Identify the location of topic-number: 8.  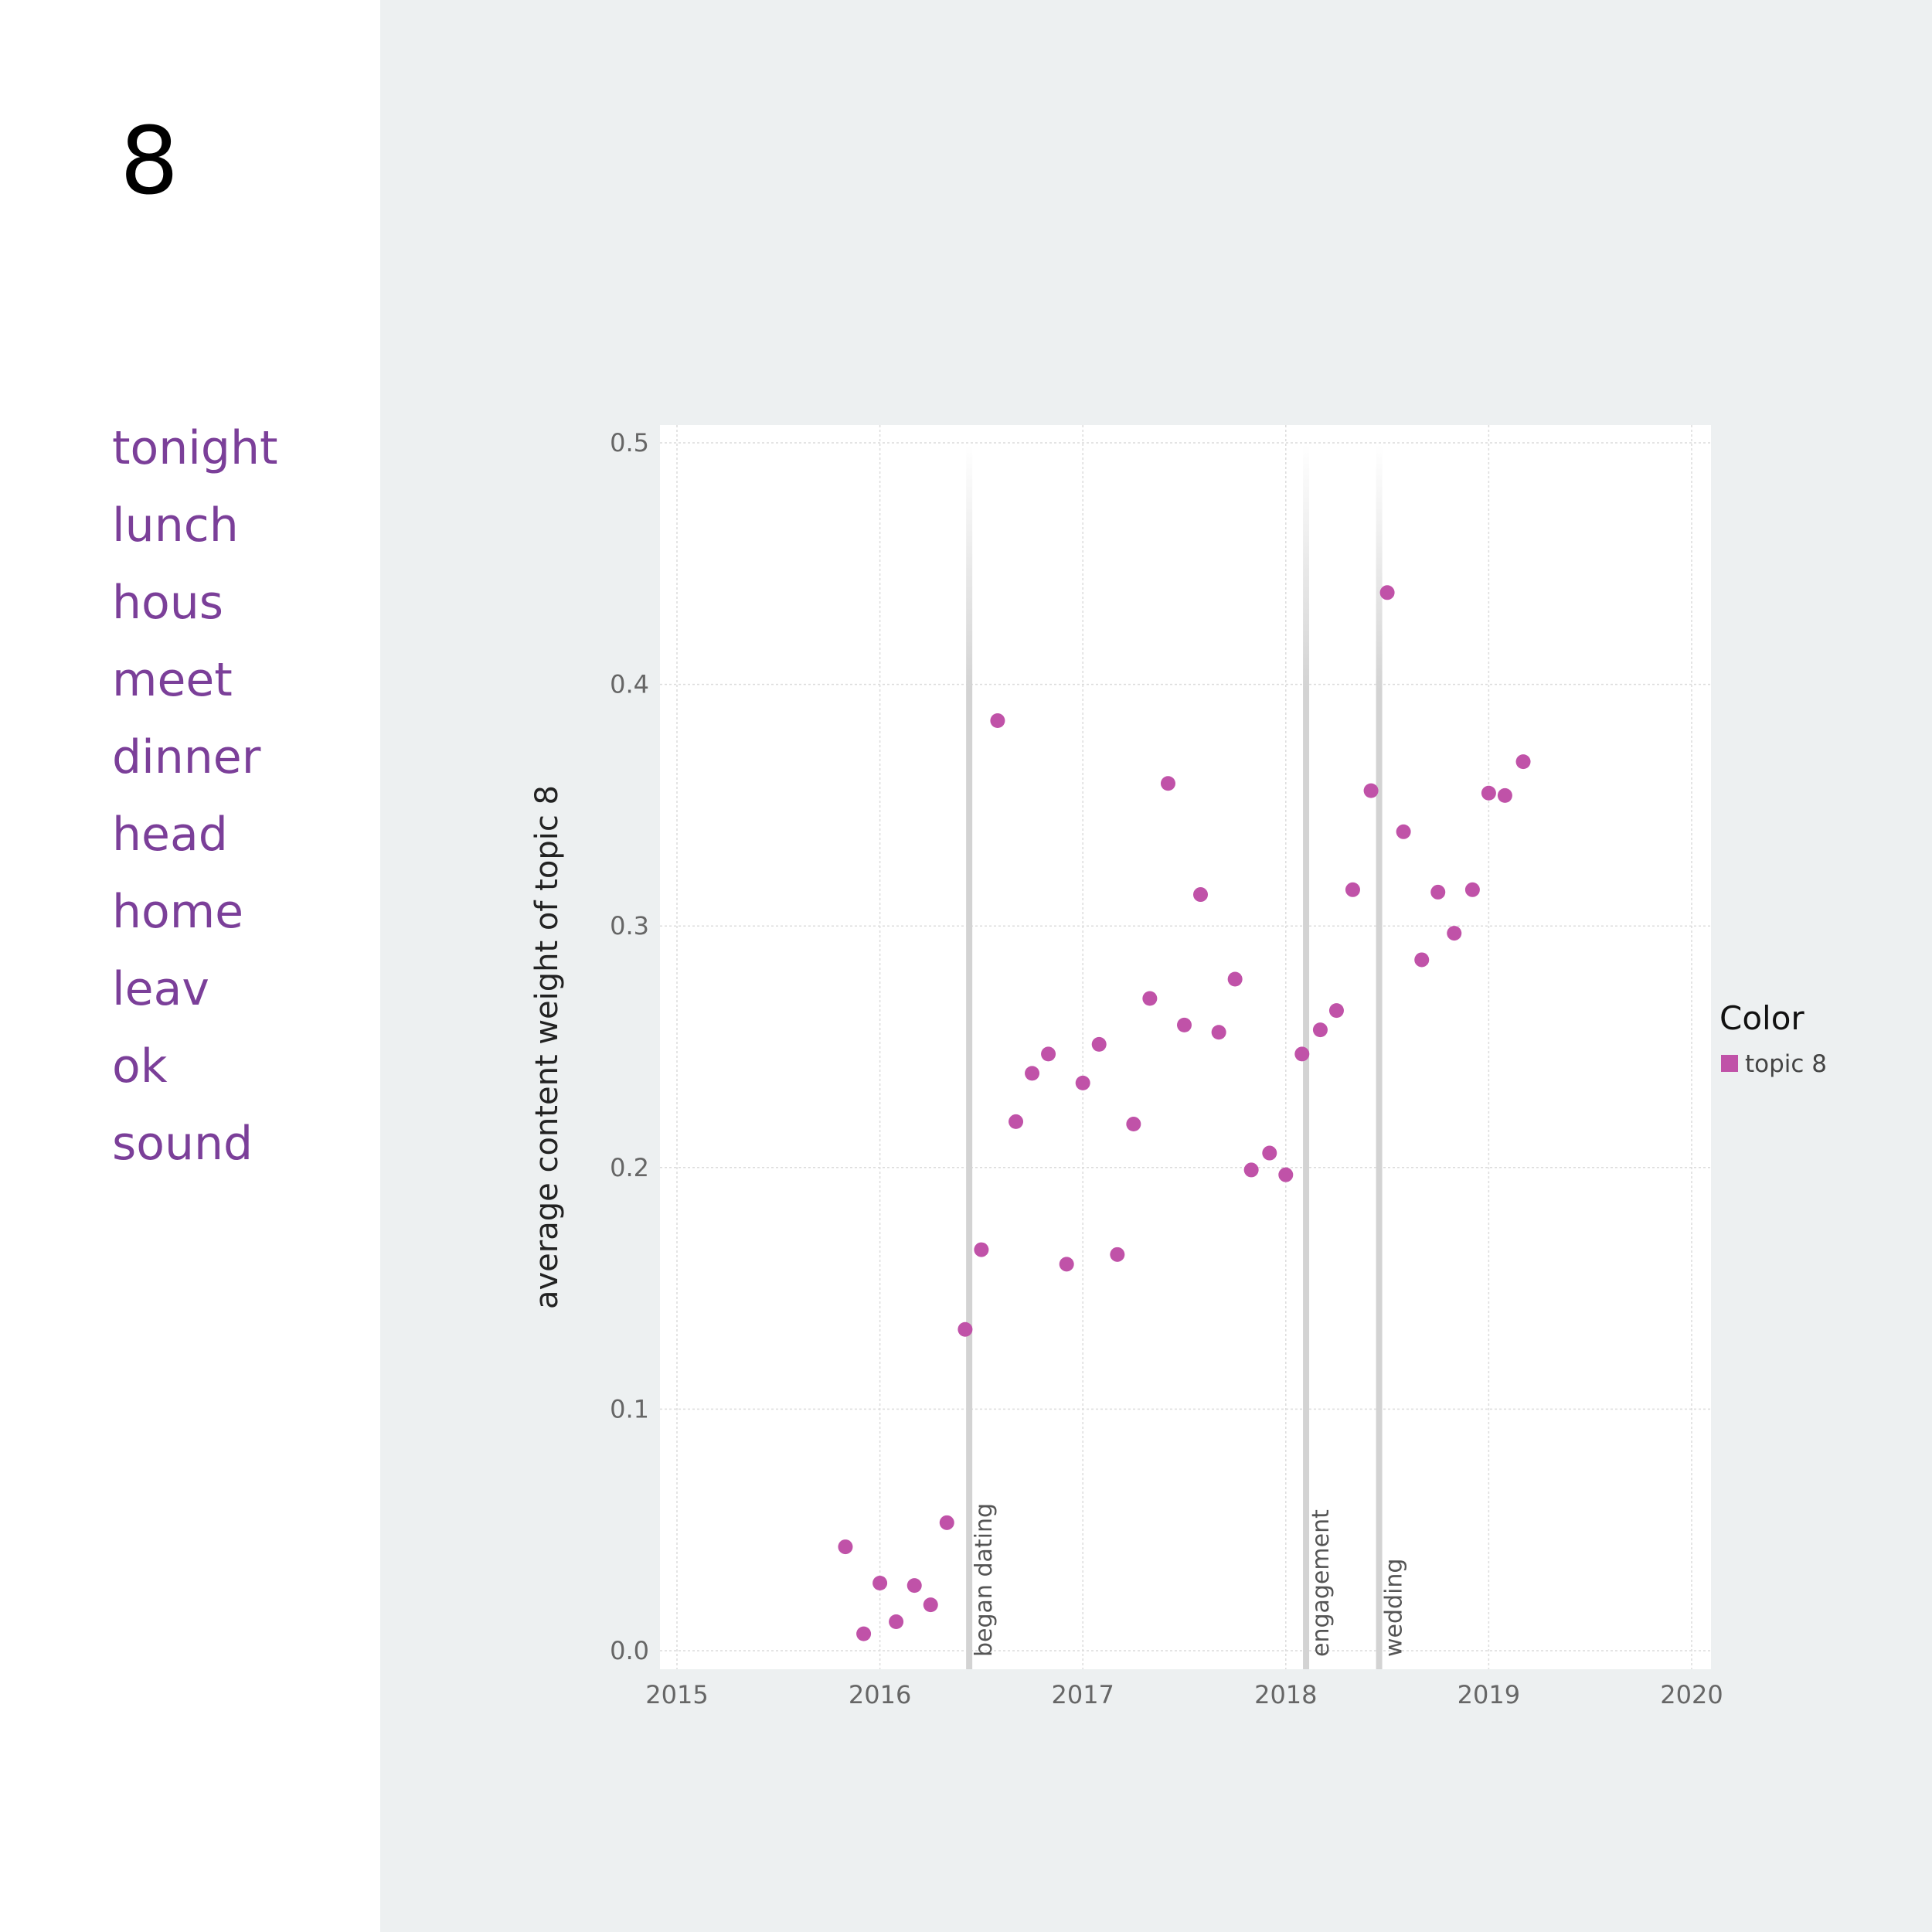
(150, 162).